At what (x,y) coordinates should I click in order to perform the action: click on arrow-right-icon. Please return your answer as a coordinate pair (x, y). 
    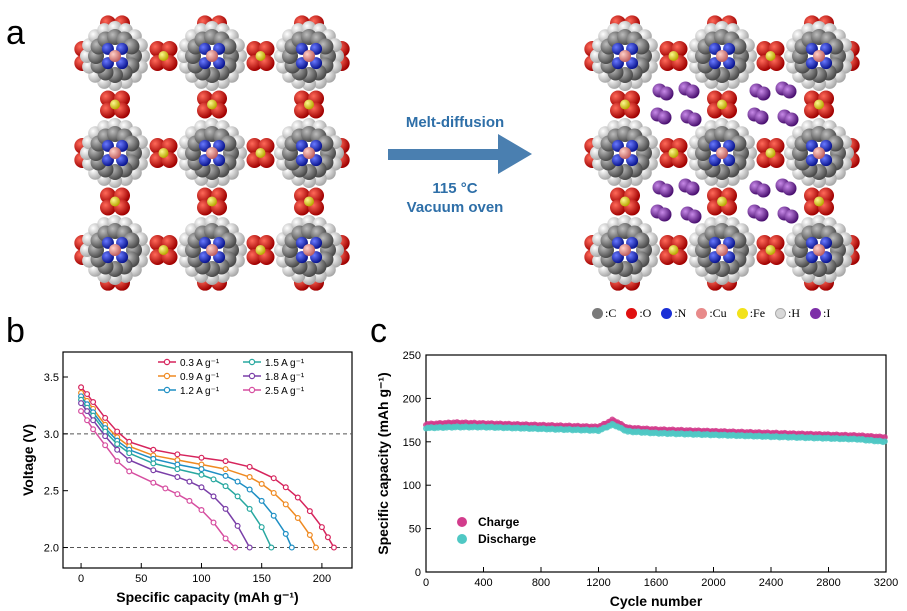
    Looking at the image, I should click on (515, 154).